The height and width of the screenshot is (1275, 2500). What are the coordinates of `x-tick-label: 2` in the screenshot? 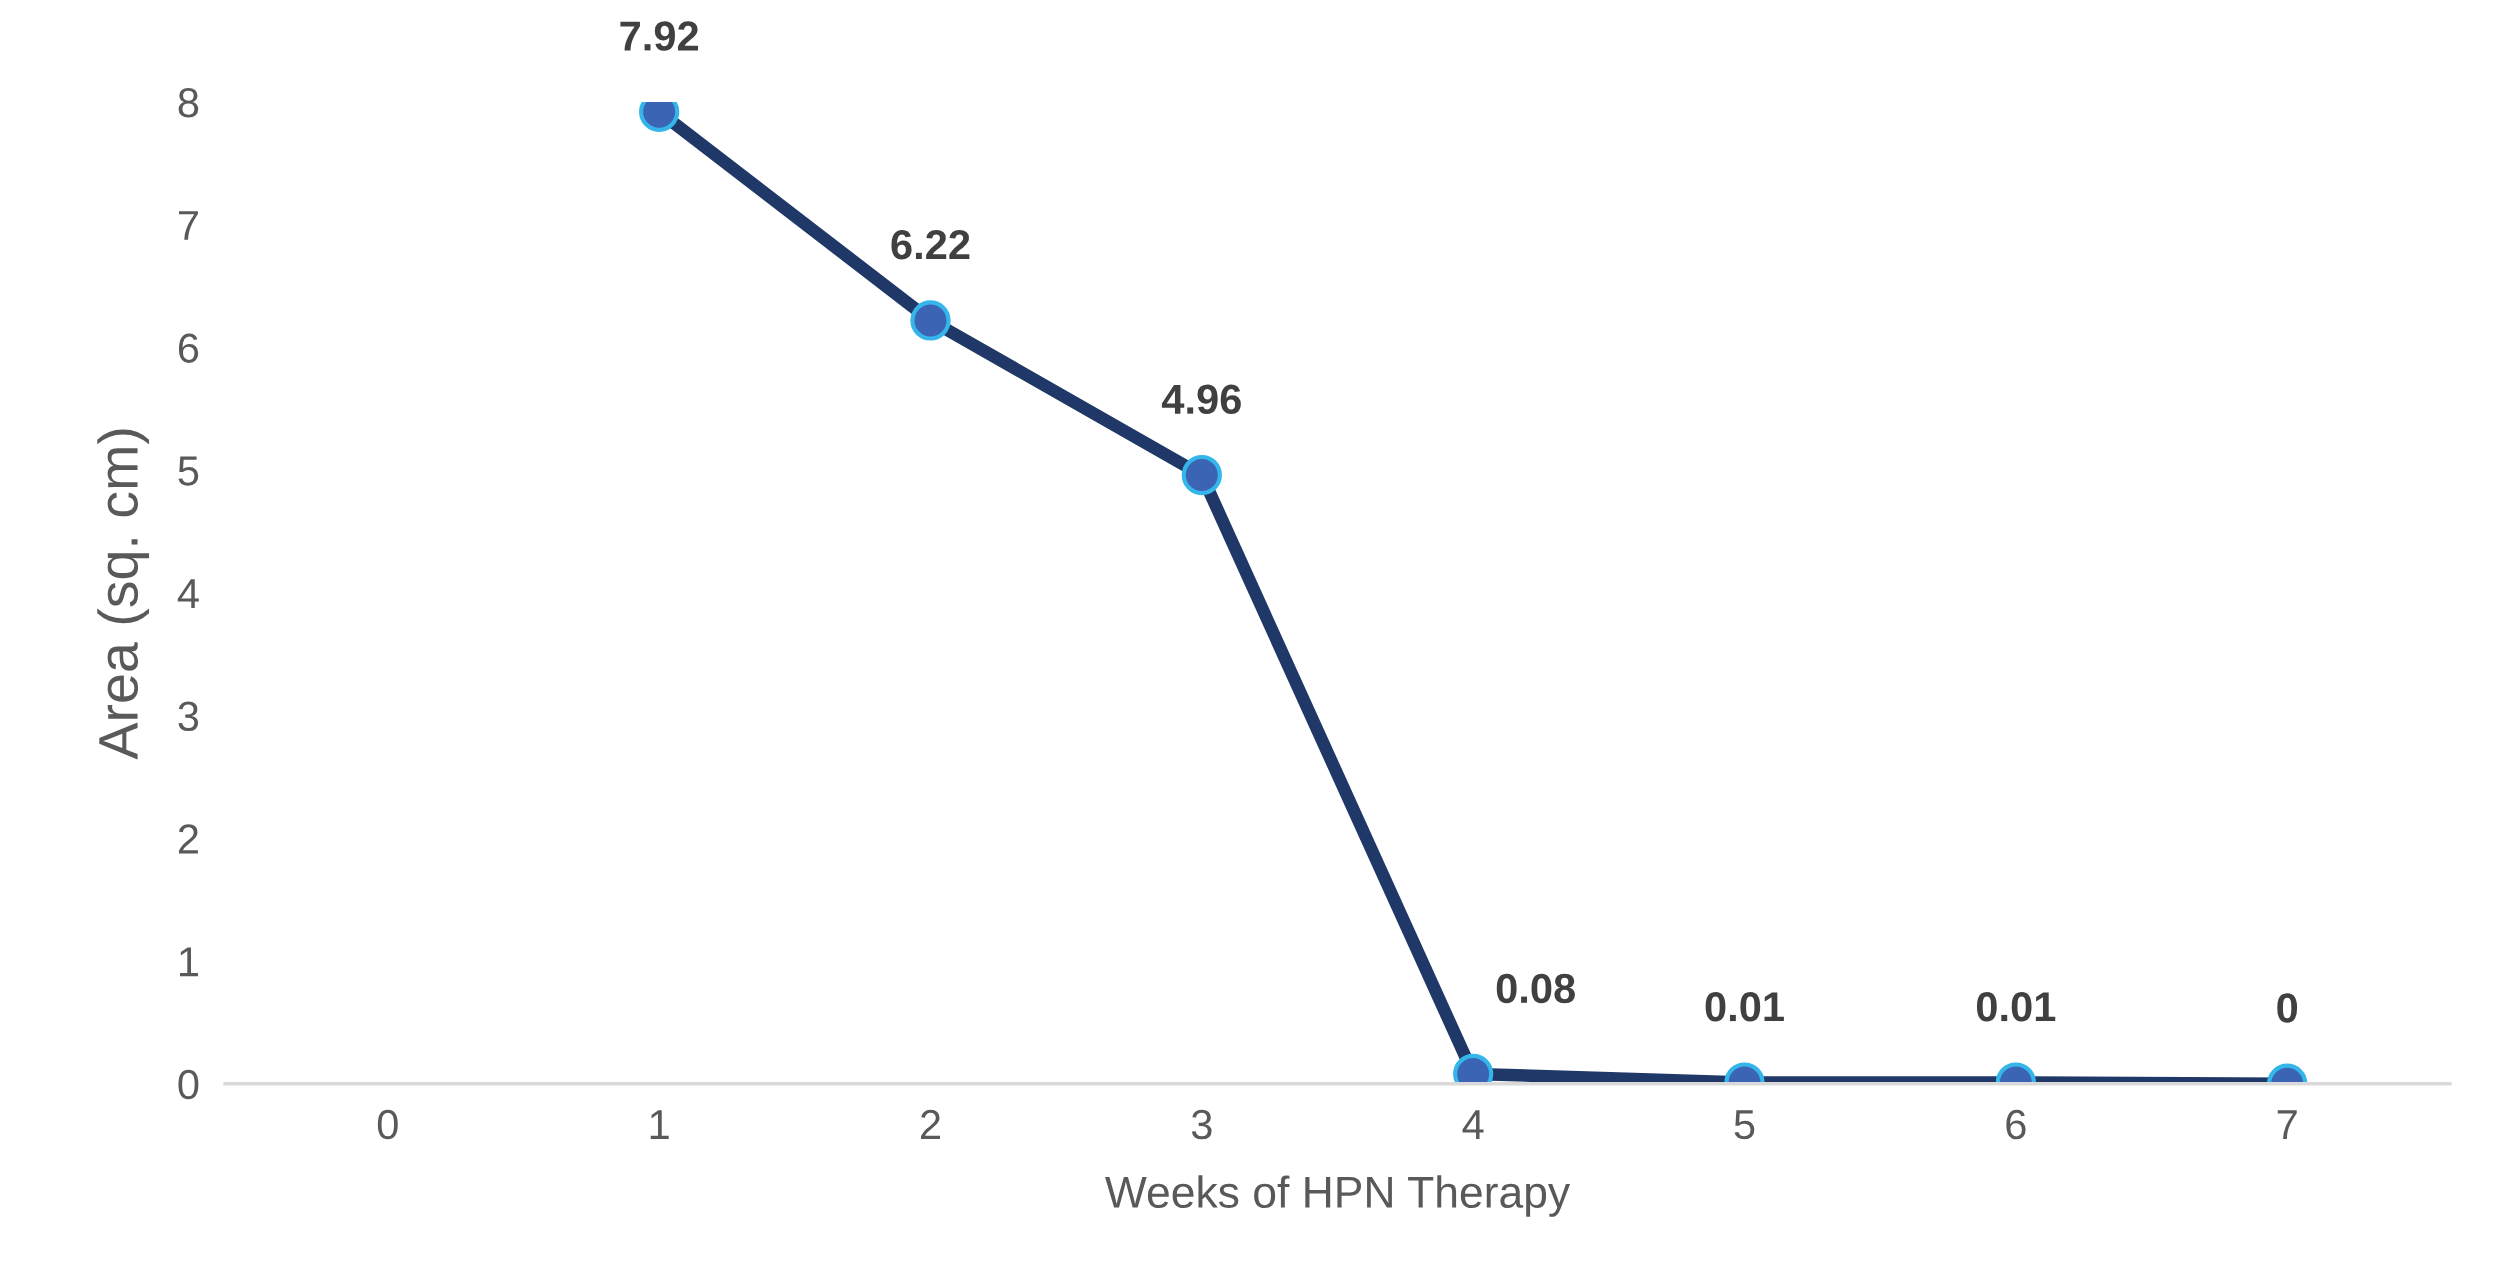 It's located at (930, 1124).